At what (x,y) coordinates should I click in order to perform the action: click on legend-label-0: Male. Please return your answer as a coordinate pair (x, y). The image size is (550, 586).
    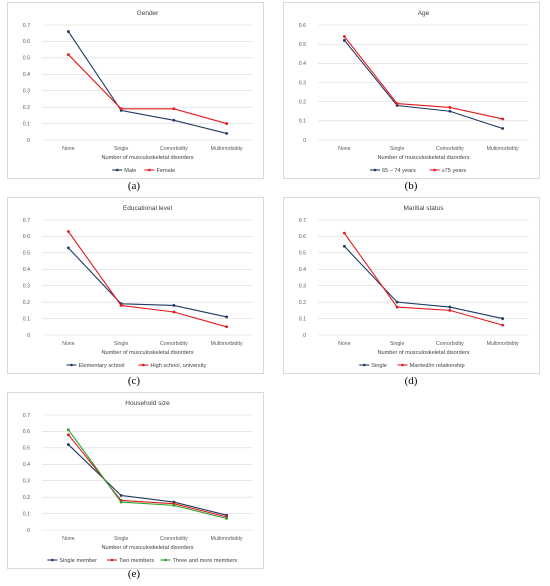
    Looking at the image, I should click on (130, 171).